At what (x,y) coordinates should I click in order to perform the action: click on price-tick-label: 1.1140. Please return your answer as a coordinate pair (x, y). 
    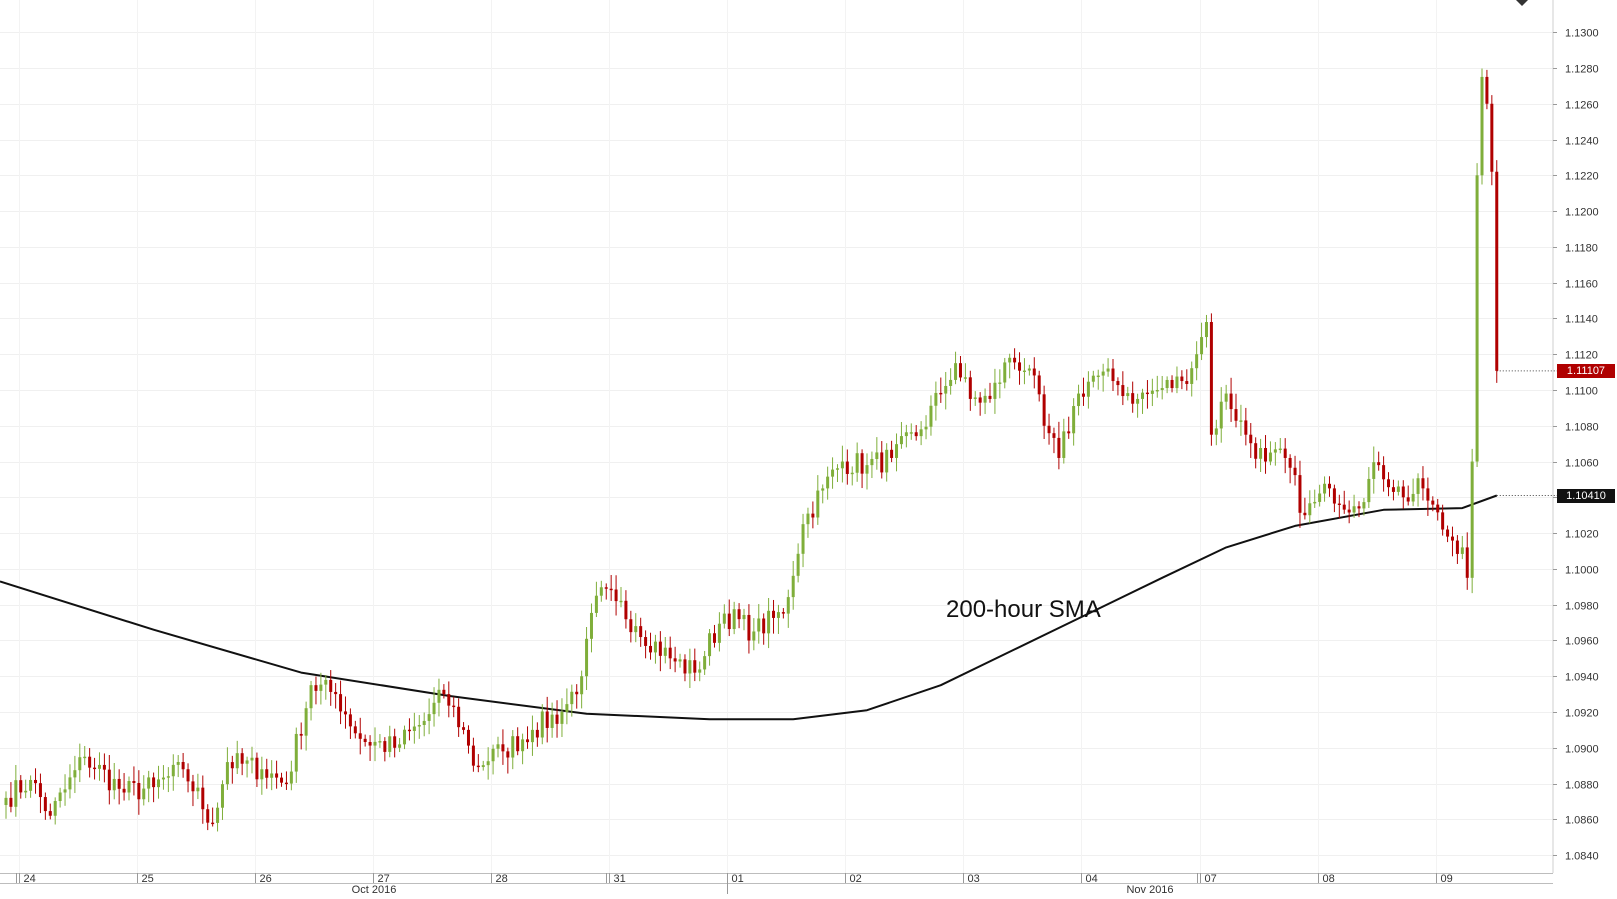
    Looking at the image, I should click on (1581, 320).